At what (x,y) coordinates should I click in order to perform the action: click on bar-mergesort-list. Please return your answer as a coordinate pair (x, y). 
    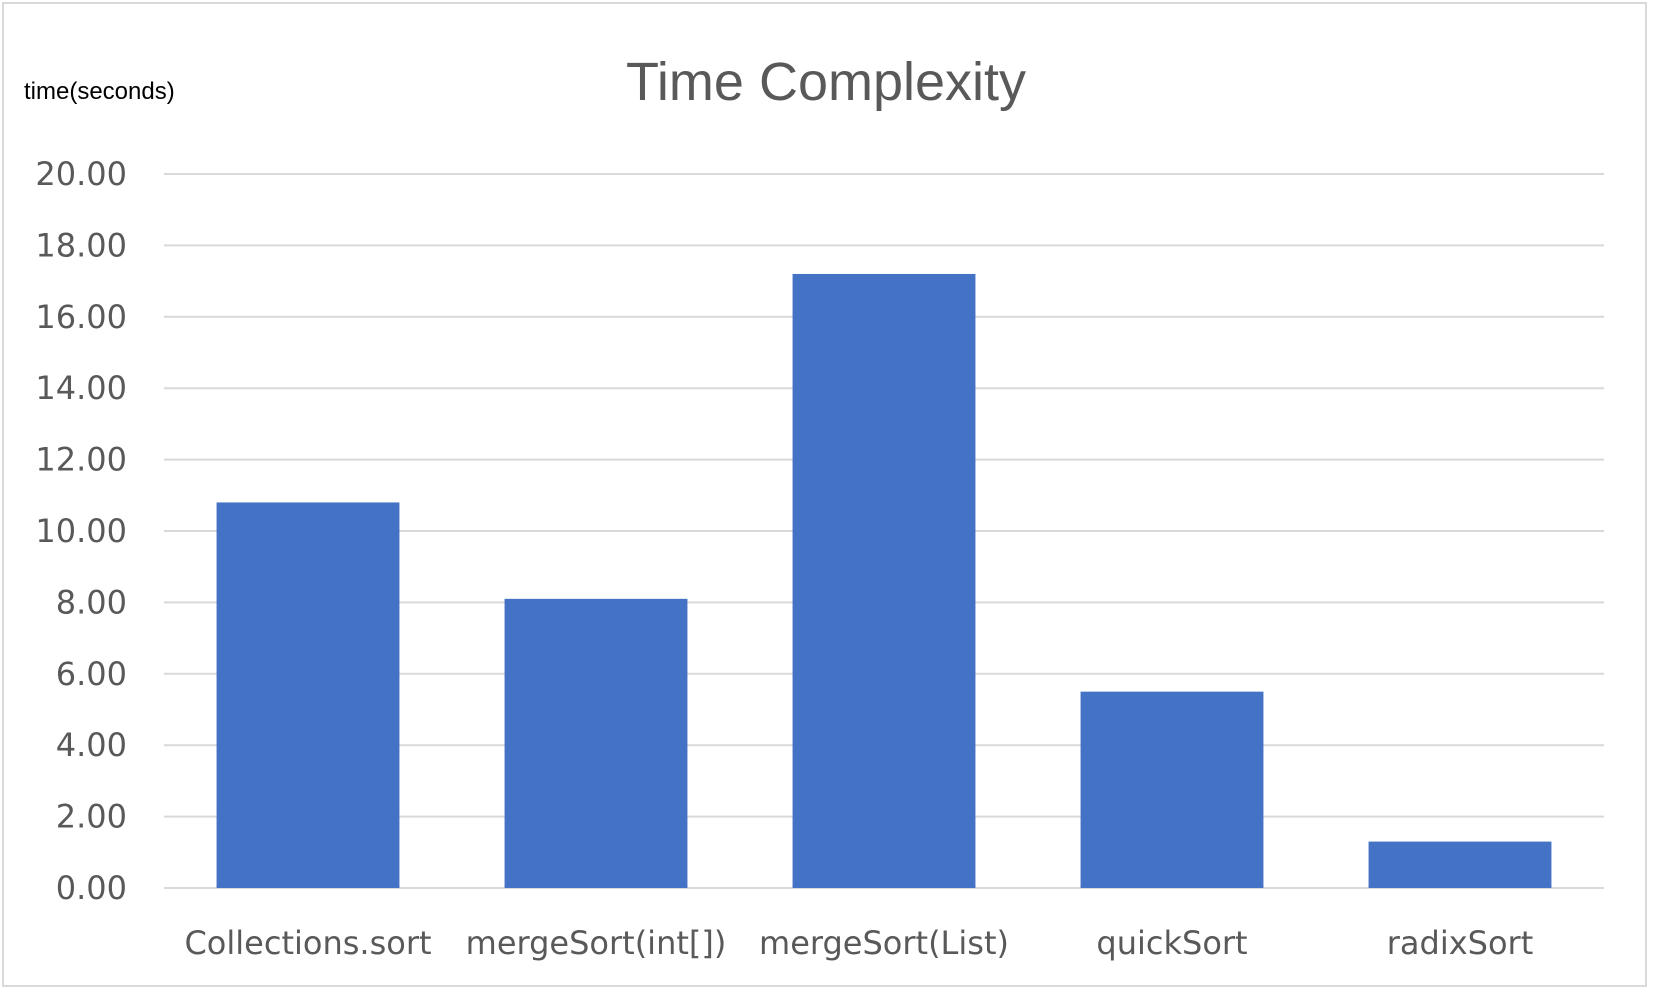
    Looking at the image, I should click on (884, 581).